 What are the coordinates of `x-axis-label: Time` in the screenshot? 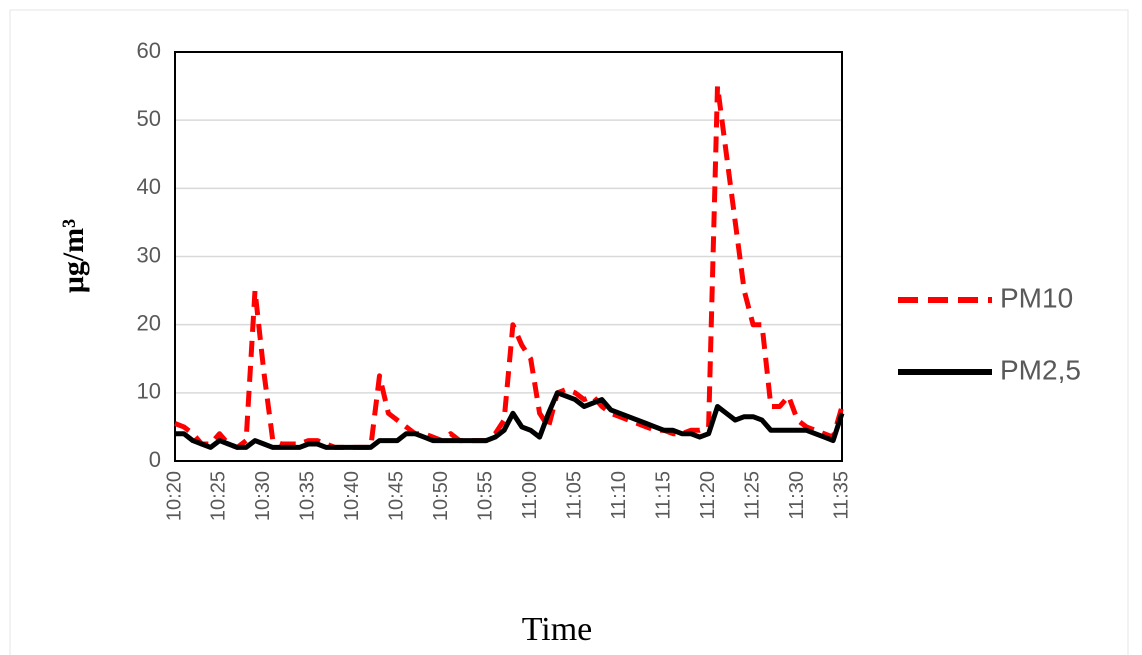 It's located at (557, 629).